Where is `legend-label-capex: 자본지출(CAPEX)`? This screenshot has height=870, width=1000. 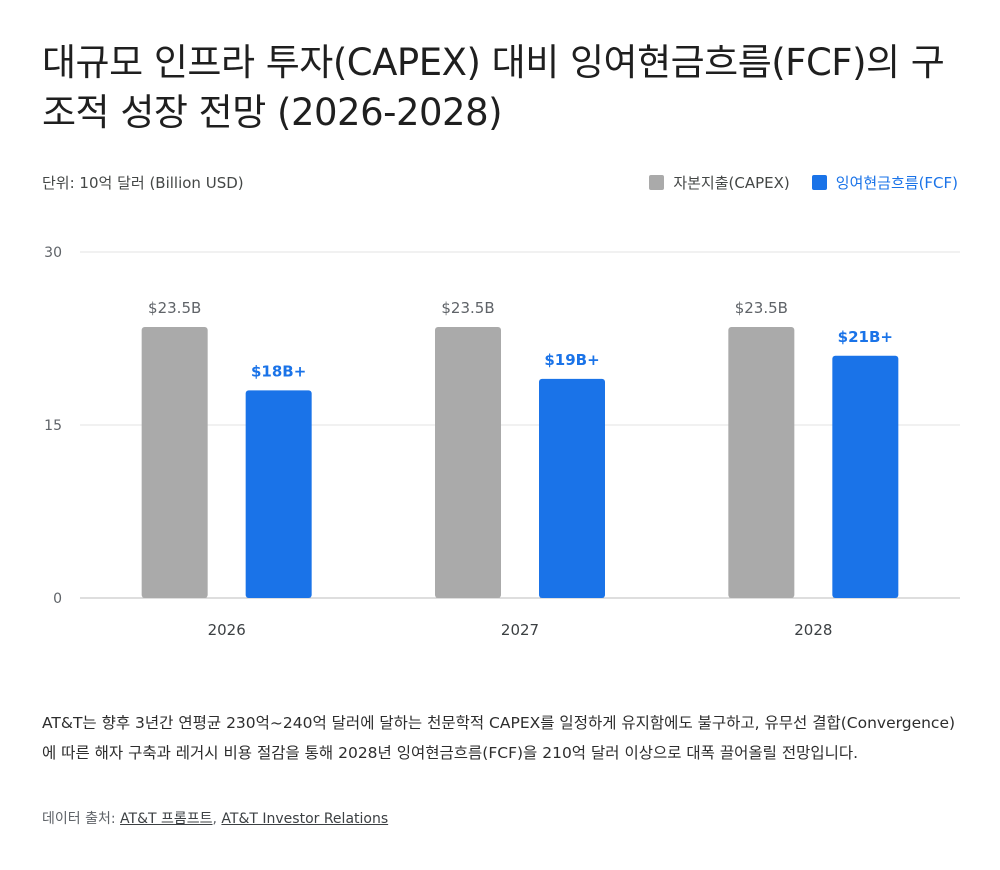 legend-label-capex: 자본지출(CAPEX) is located at coordinates (731, 183).